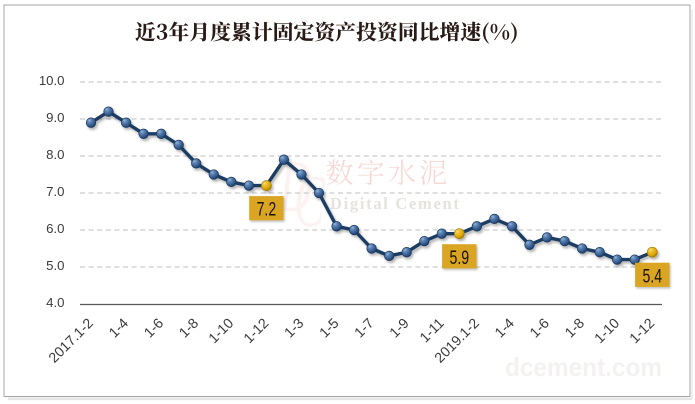 The width and height of the screenshot is (695, 404). I want to click on svg-text: 7.0, so click(55, 191).